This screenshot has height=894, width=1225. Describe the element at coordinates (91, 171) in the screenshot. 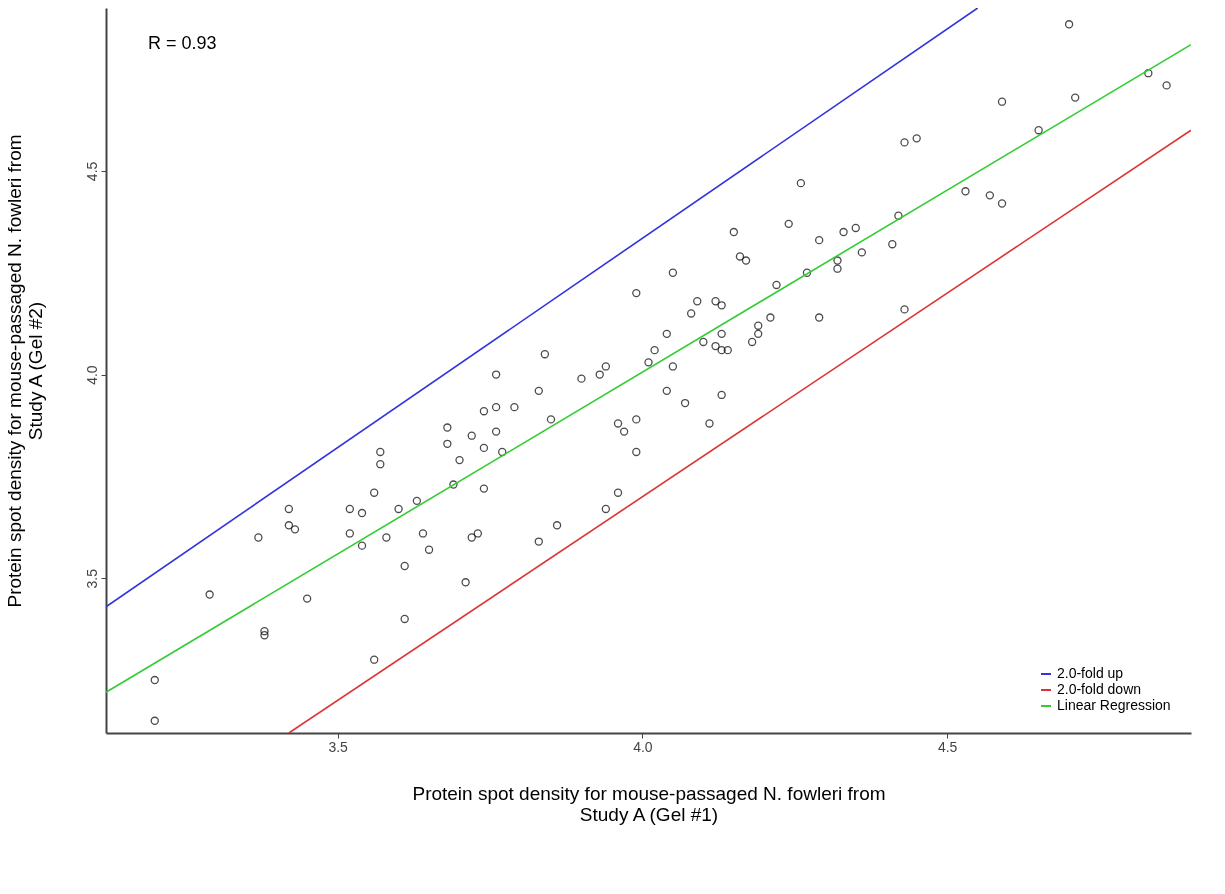

I see `y-tick-label: 4.5` at that location.